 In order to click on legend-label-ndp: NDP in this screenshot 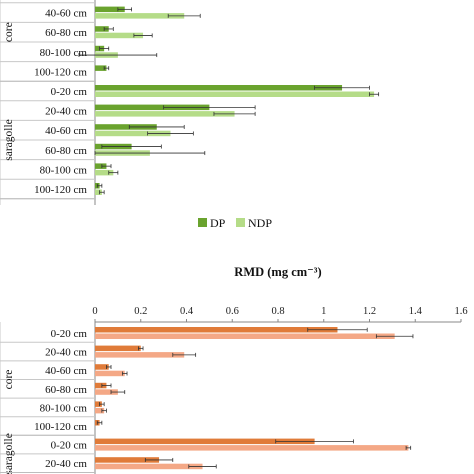, I will do `click(260, 223)`.